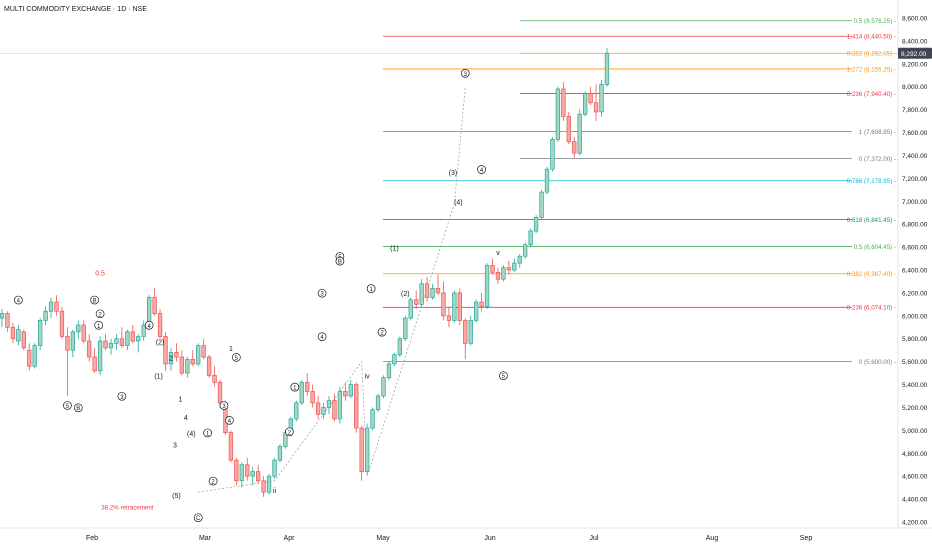  I want to click on last-price-value: 8,292.00, so click(914, 54).